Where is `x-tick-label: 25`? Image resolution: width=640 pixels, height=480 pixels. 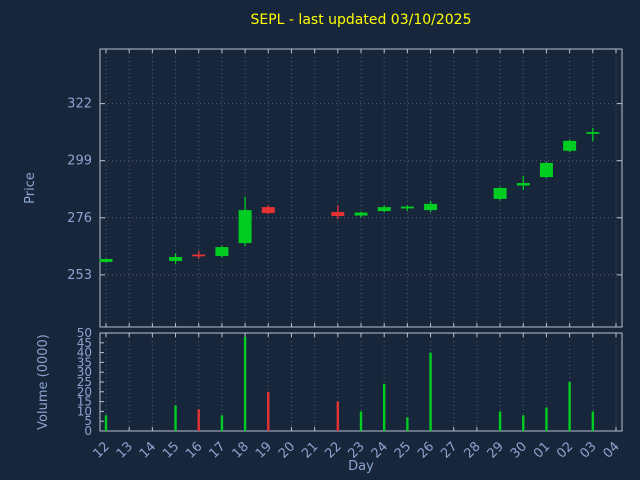
x-tick-label: 25 is located at coordinates (403, 450).